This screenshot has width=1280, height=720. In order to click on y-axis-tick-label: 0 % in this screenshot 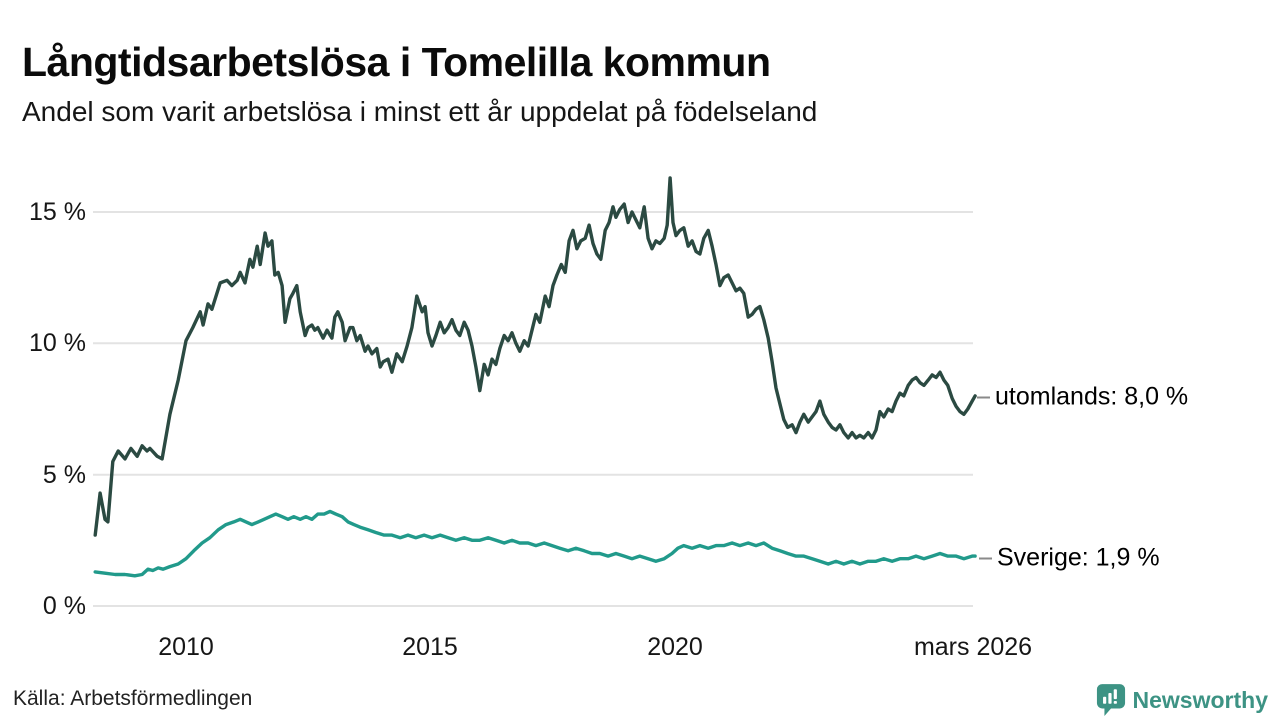, I will do `click(64, 606)`.